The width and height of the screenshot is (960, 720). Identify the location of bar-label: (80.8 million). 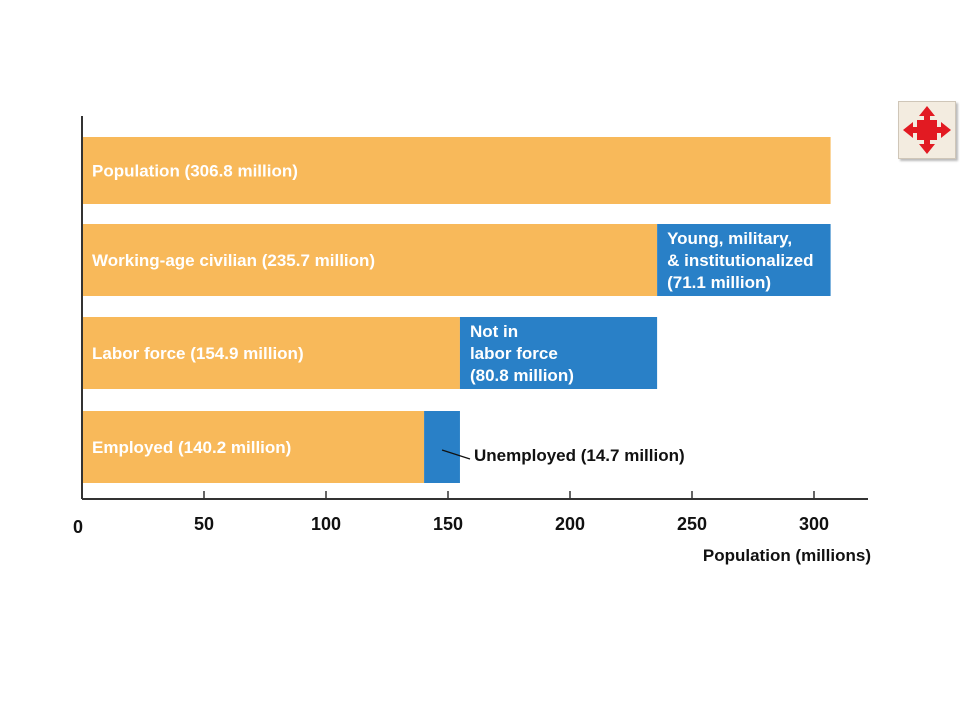
(522, 375).